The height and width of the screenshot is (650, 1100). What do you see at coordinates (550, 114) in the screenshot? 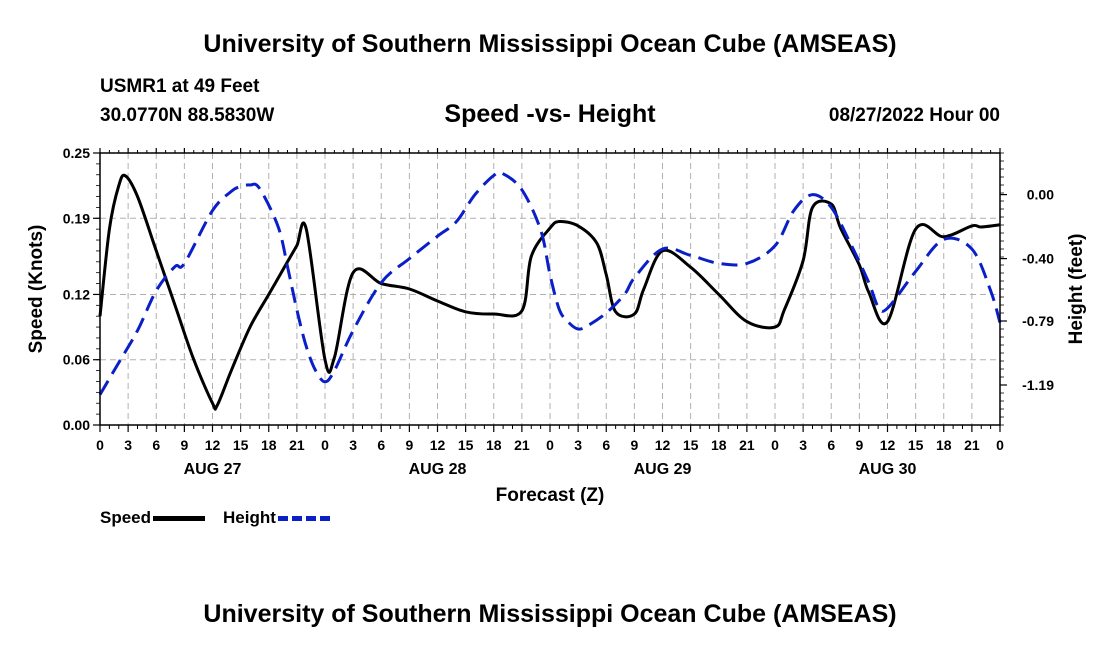
I see `chart-subtitle: Speed -vs- Height` at bounding box center [550, 114].